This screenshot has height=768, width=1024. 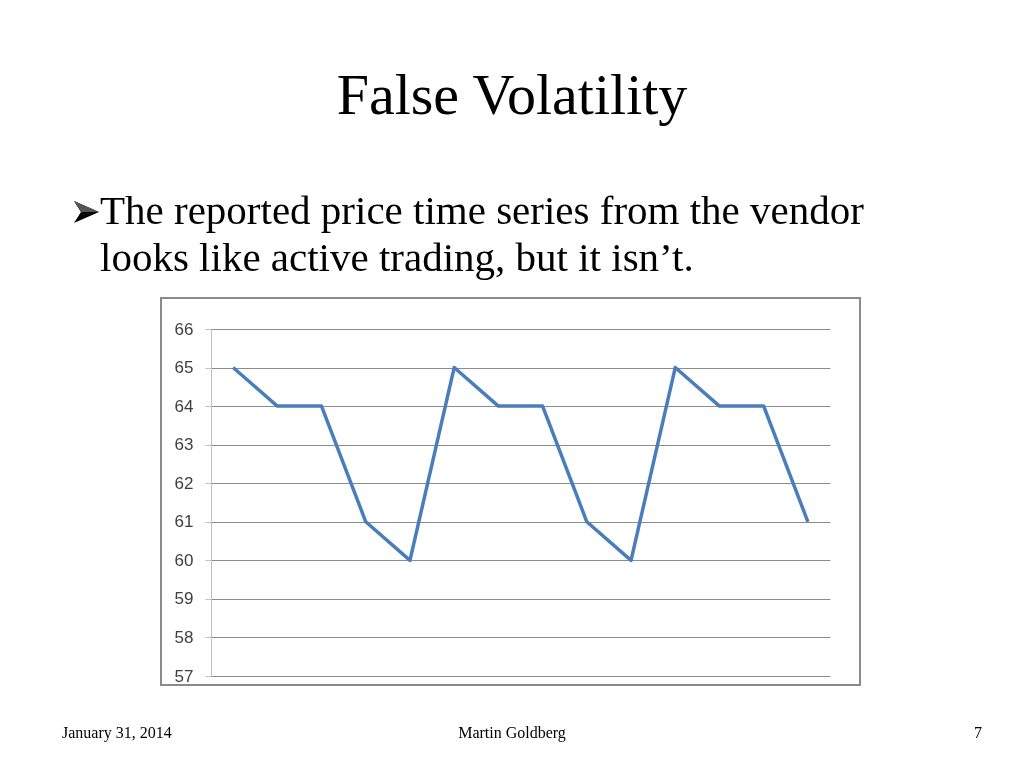 I want to click on y-tick-label: 64, so click(x=184, y=406).